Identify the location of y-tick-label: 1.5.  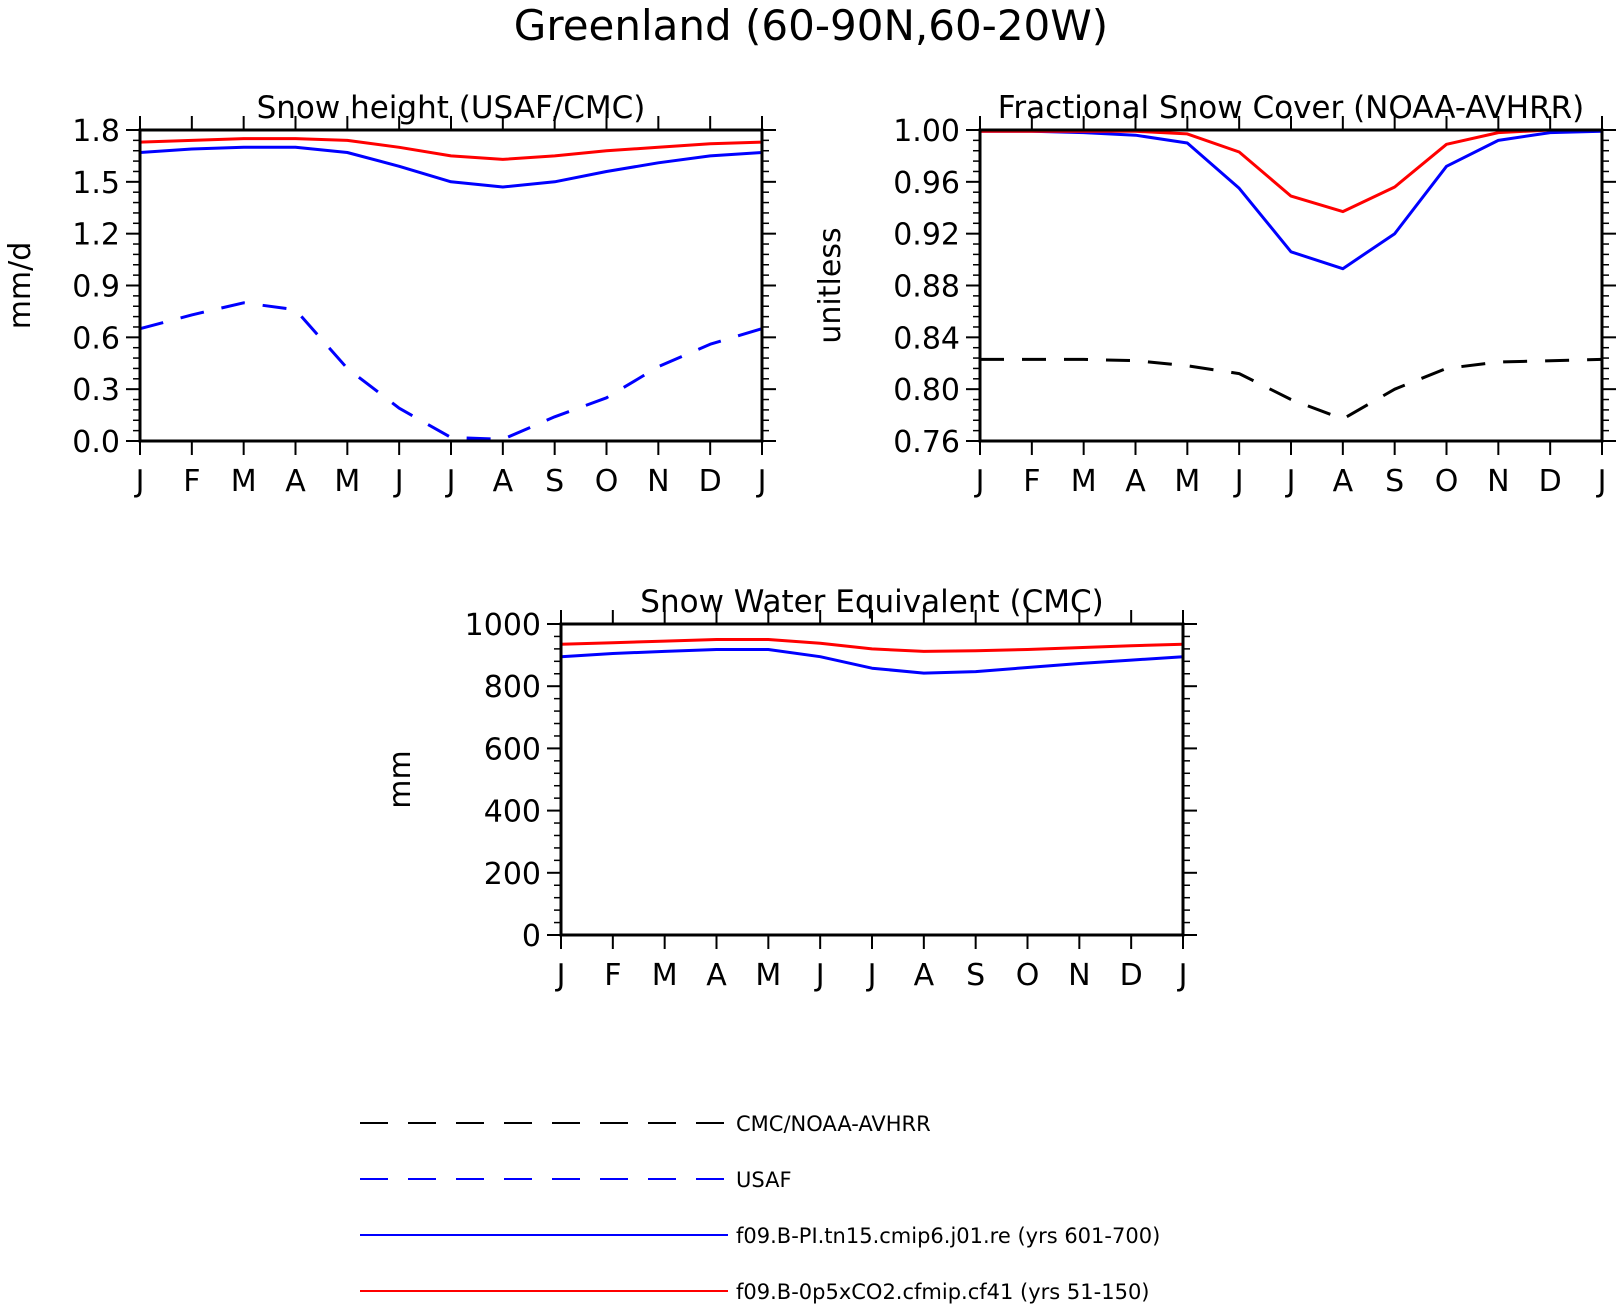
(96, 183).